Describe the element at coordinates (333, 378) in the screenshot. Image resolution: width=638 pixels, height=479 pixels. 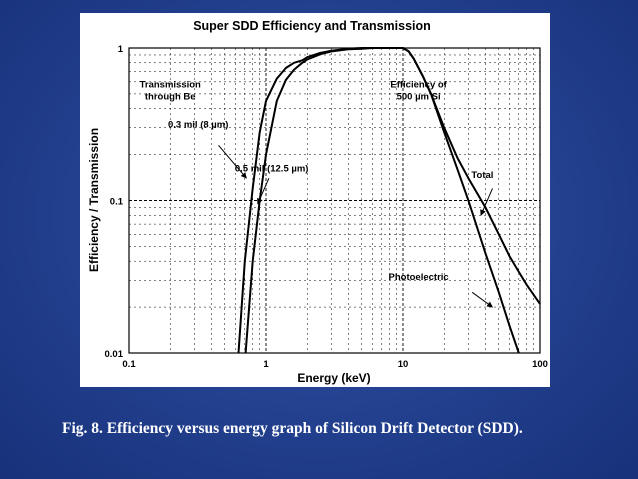
I see `x-axis-label: Energy (keV)` at that location.